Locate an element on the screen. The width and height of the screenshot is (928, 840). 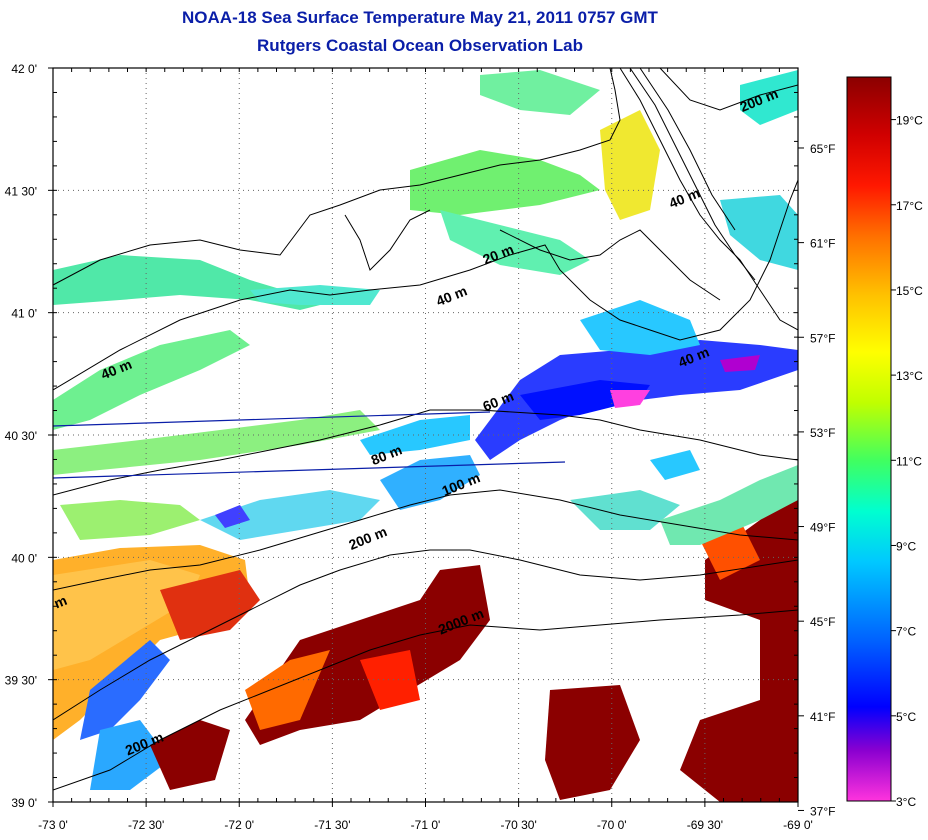
lat-tick-label: 39 0' is located at coordinates (24, 803).